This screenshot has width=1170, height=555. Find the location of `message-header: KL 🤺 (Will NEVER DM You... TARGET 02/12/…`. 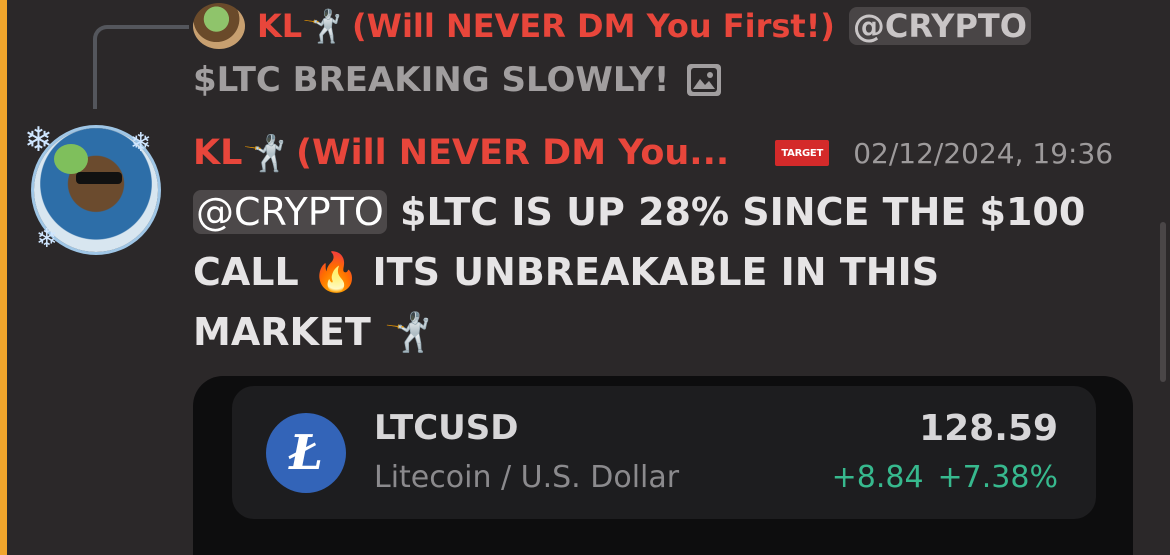

message-header: KL 🤺 (Will NEVER DM You... TARGET 02/12/… is located at coordinates (653, 153).